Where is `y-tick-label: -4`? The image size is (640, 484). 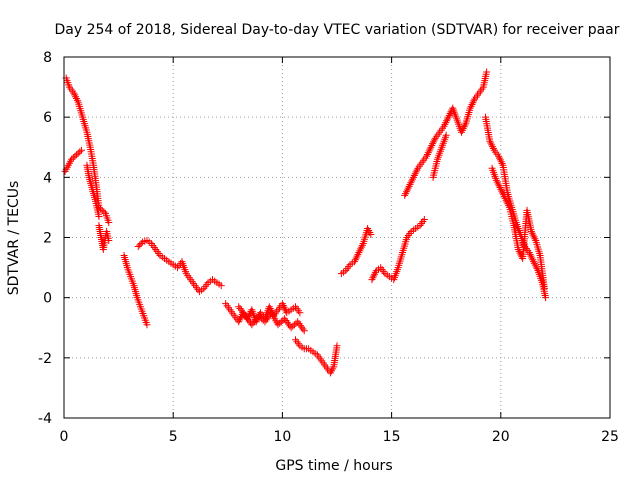
y-tick-label: -4 is located at coordinates (45, 419).